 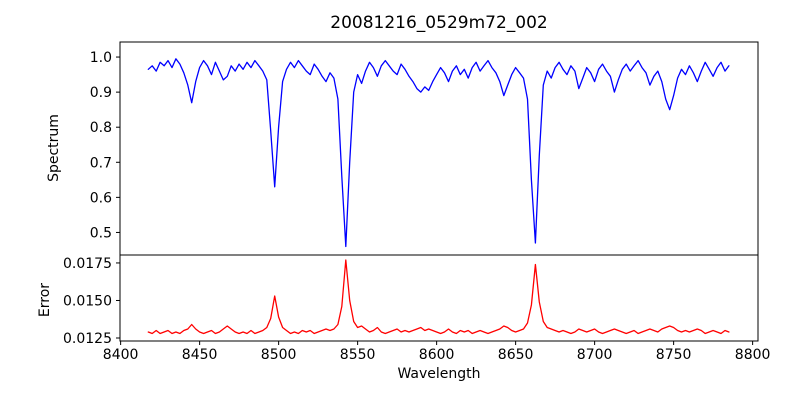 What do you see at coordinates (516, 355) in the screenshot?
I see `xtick-label: 8650` at bounding box center [516, 355].